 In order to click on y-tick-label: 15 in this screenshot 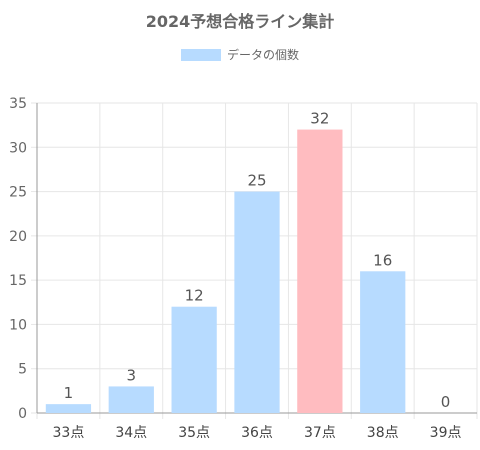, I will do `click(18, 281)`.